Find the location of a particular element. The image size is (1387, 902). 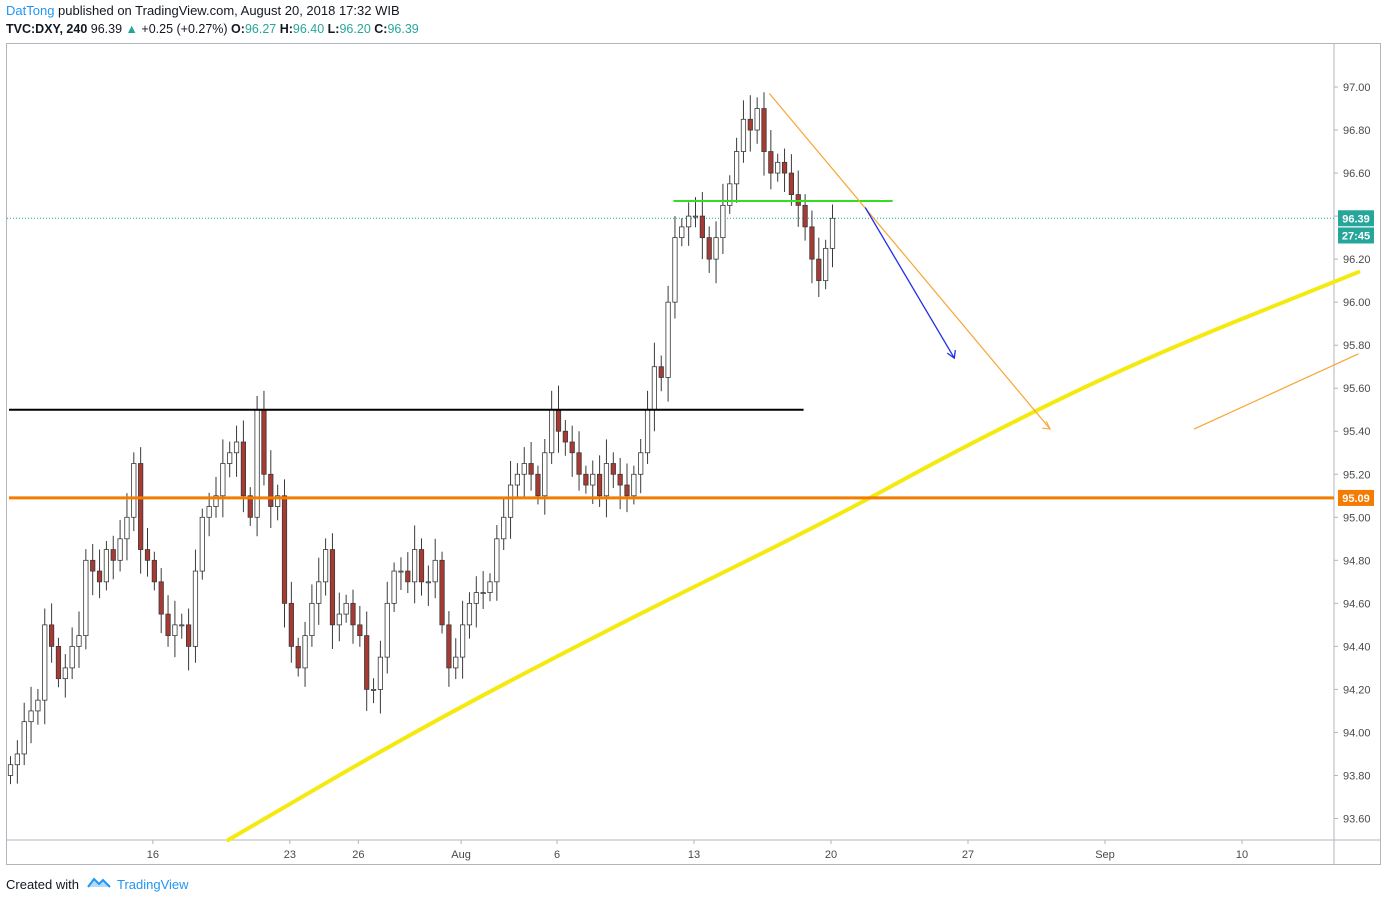

tradingview-brand-link: TradingView is located at coordinates (152, 884).